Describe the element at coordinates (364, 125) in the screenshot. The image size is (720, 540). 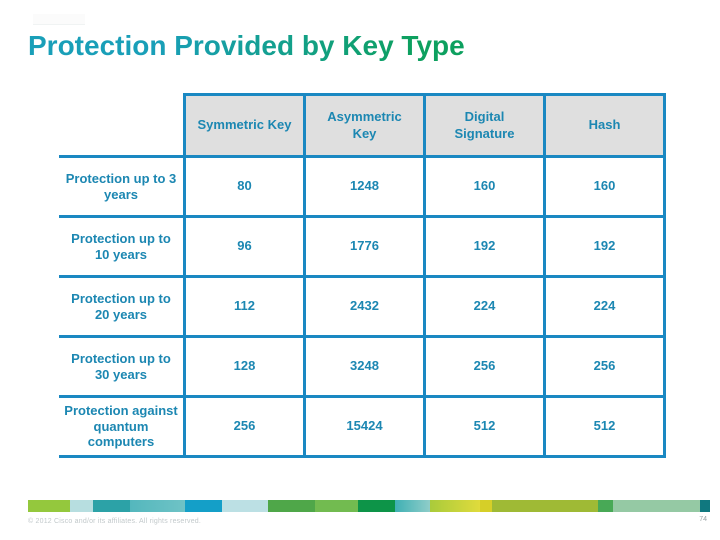
I see `column-header: Asymmetric Key` at that location.